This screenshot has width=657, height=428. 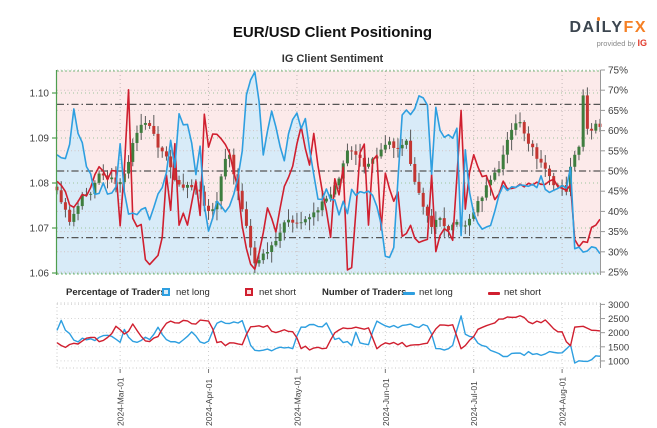 I want to click on date-tick-label: 2024-Aug-01, so click(x=563, y=401).